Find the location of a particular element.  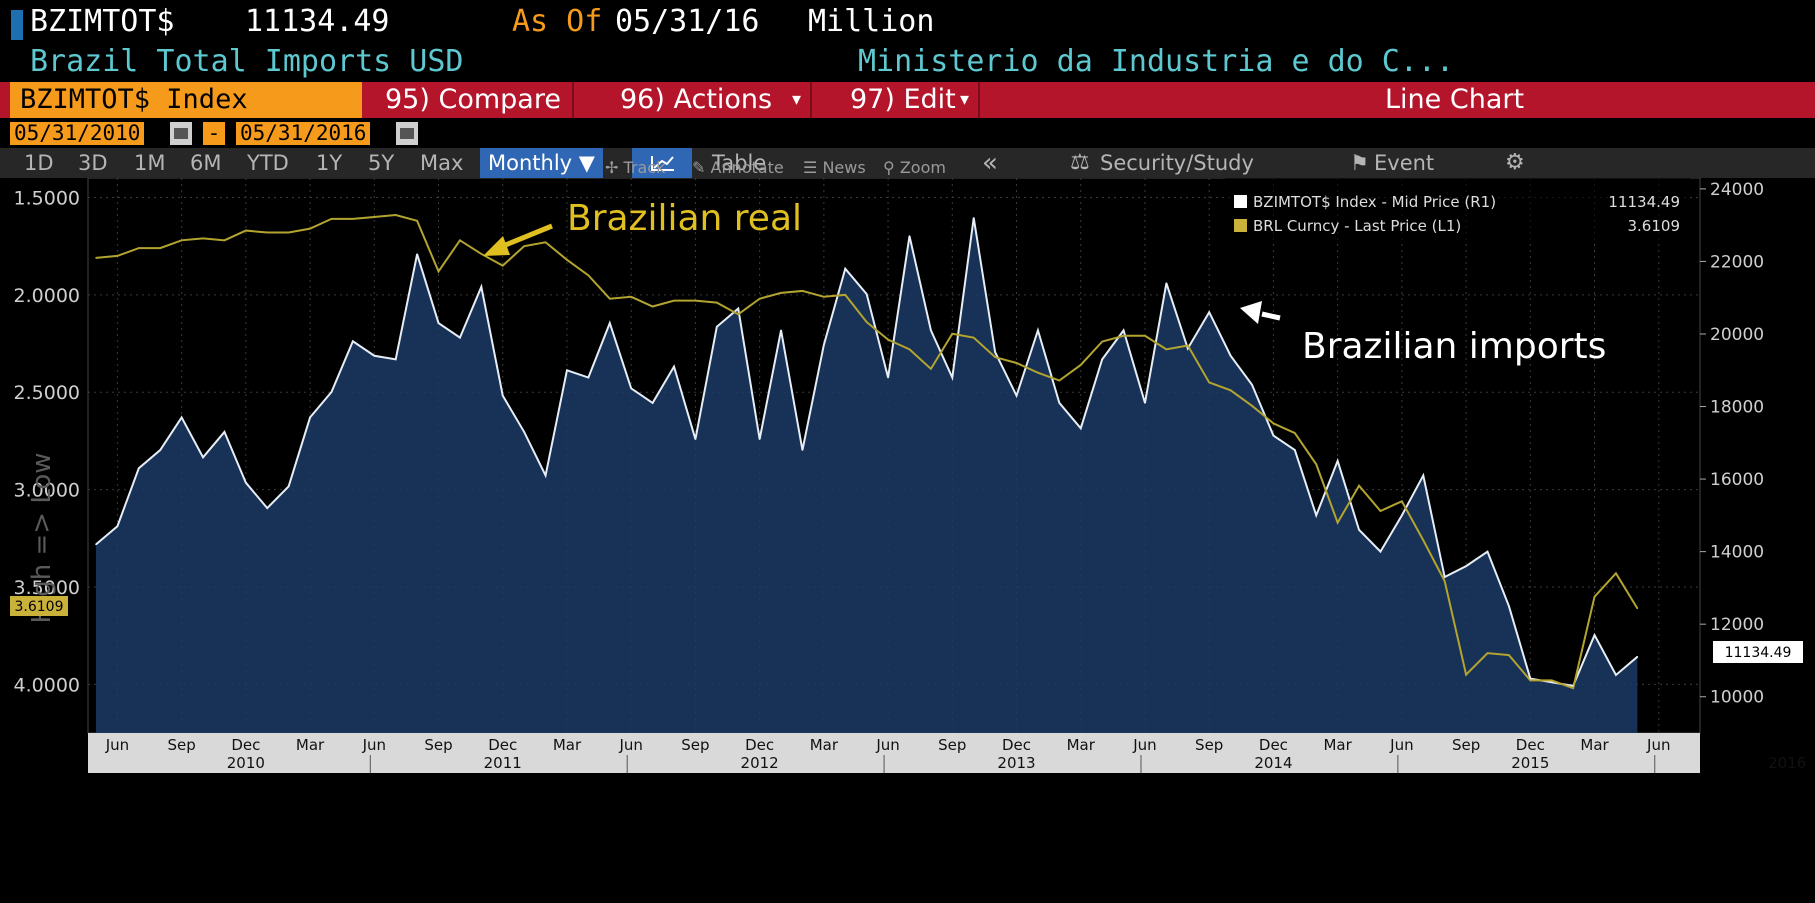

period-1m: 1M is located at coordinates (150, 163).